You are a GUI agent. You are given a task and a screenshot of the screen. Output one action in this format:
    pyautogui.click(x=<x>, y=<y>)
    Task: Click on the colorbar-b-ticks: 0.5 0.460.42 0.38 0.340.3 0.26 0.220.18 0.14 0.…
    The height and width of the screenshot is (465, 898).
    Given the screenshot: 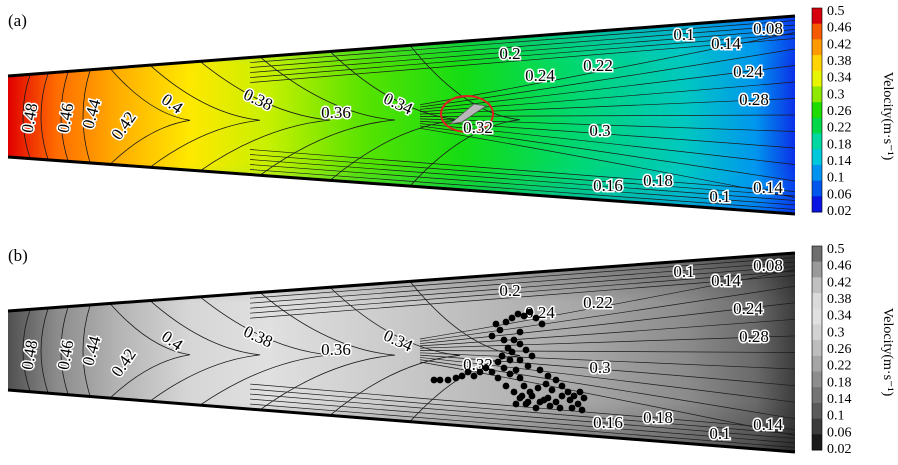 What is the action you would take?
    pyautogui.click(x=839, y=349)
    